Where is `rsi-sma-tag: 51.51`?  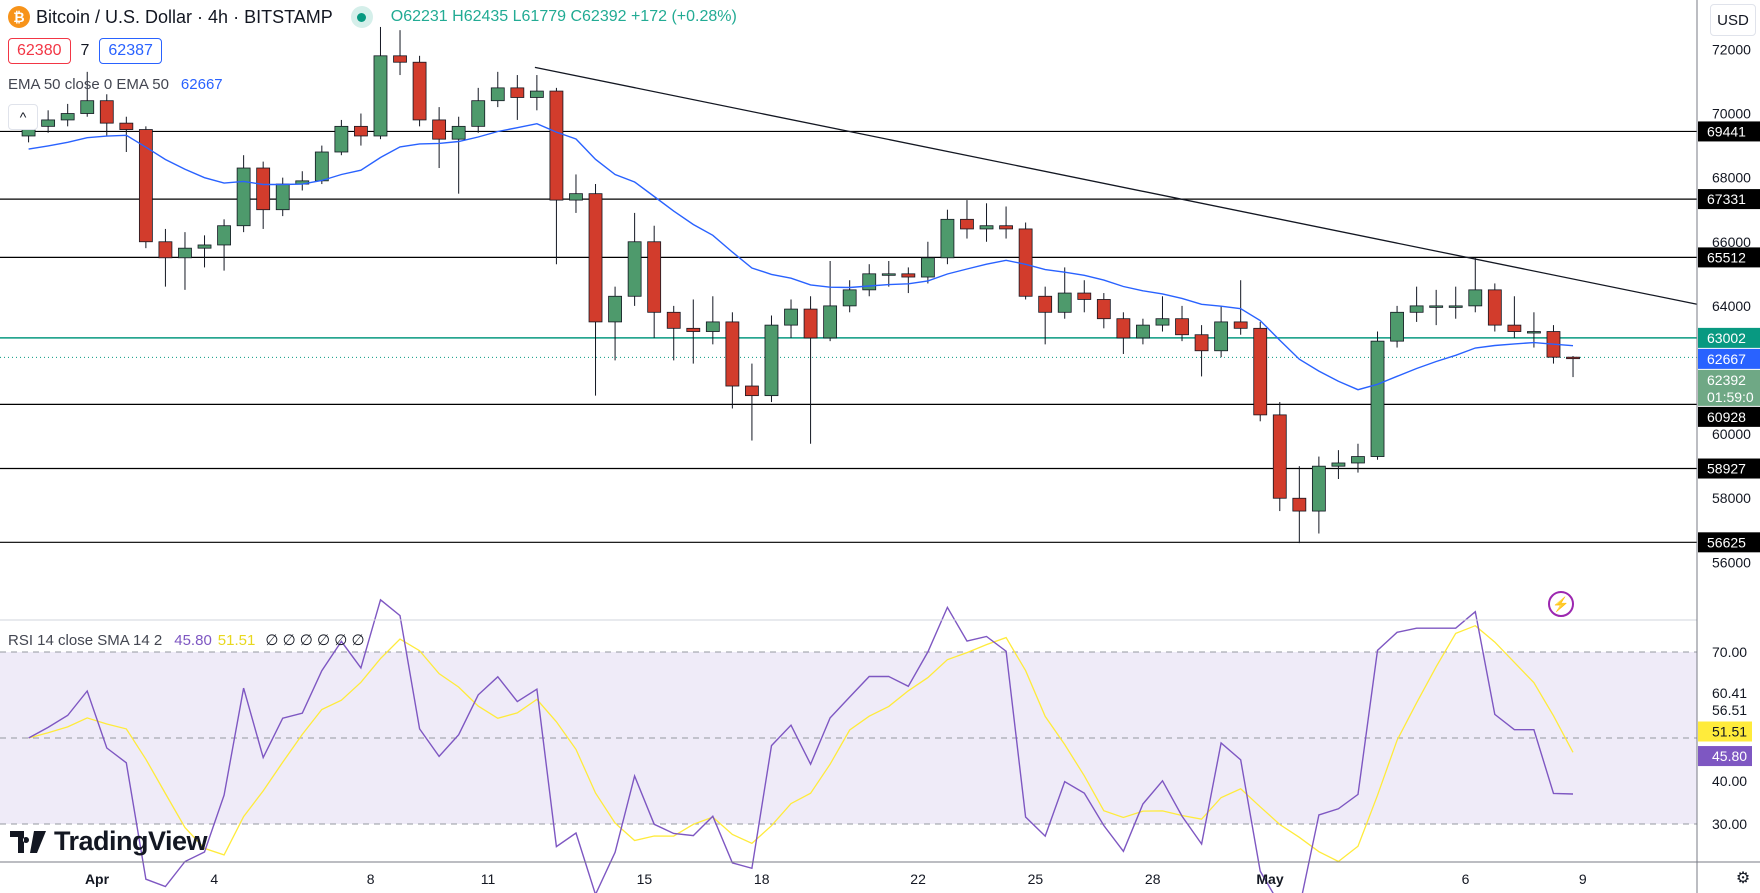
rsi-sma-tag: 51.51 is located at coordinates (1729, 732).